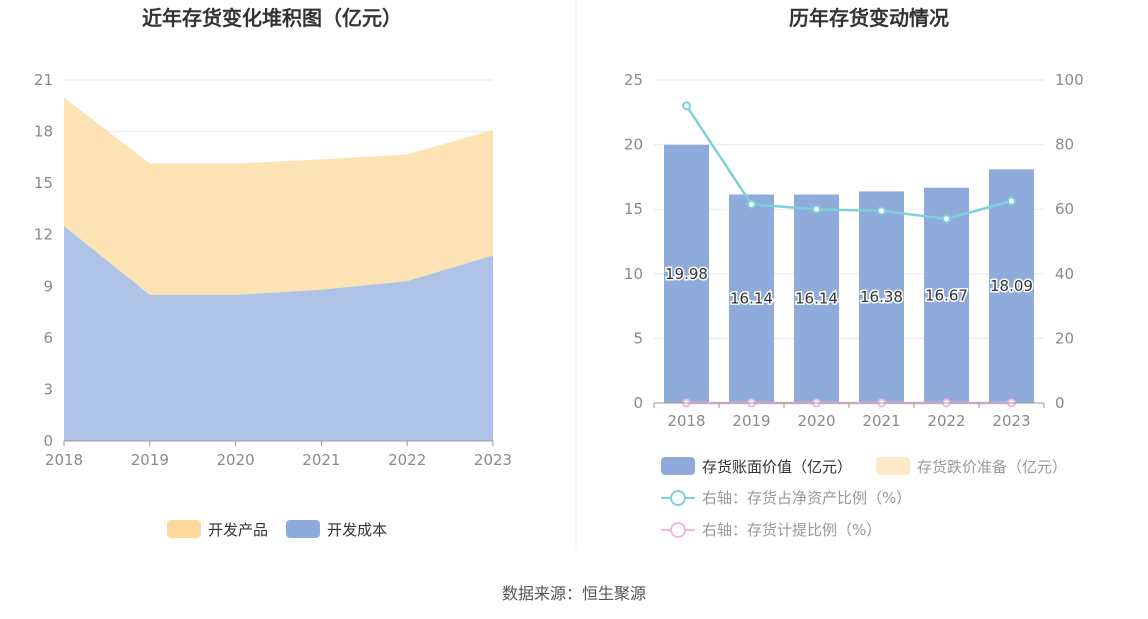 The height and width of the screenshot is (619, 1148). What do you see at coordinates (633, 274) in the screenshot?
I see `y-tick-label: 10` at bounding box center [633, 274].